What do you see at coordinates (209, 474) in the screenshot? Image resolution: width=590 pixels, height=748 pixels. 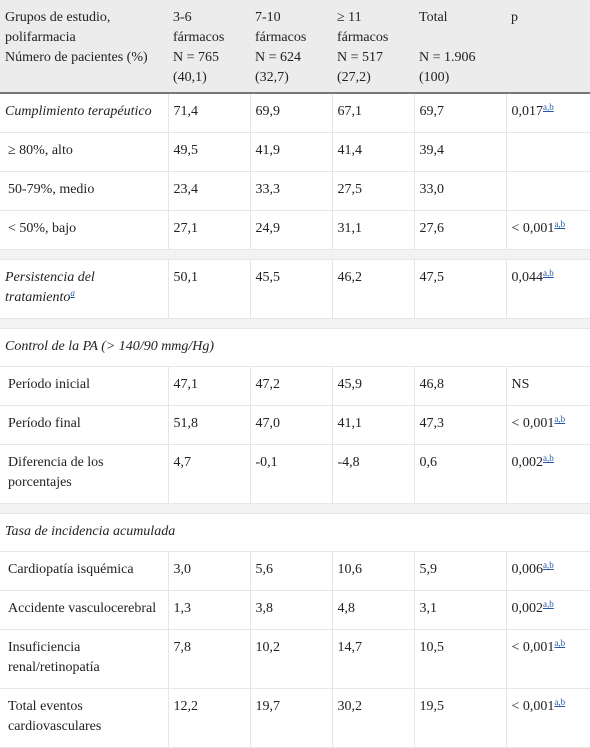 I see `value-cell: 4,7` at bounding box center [209, 474].